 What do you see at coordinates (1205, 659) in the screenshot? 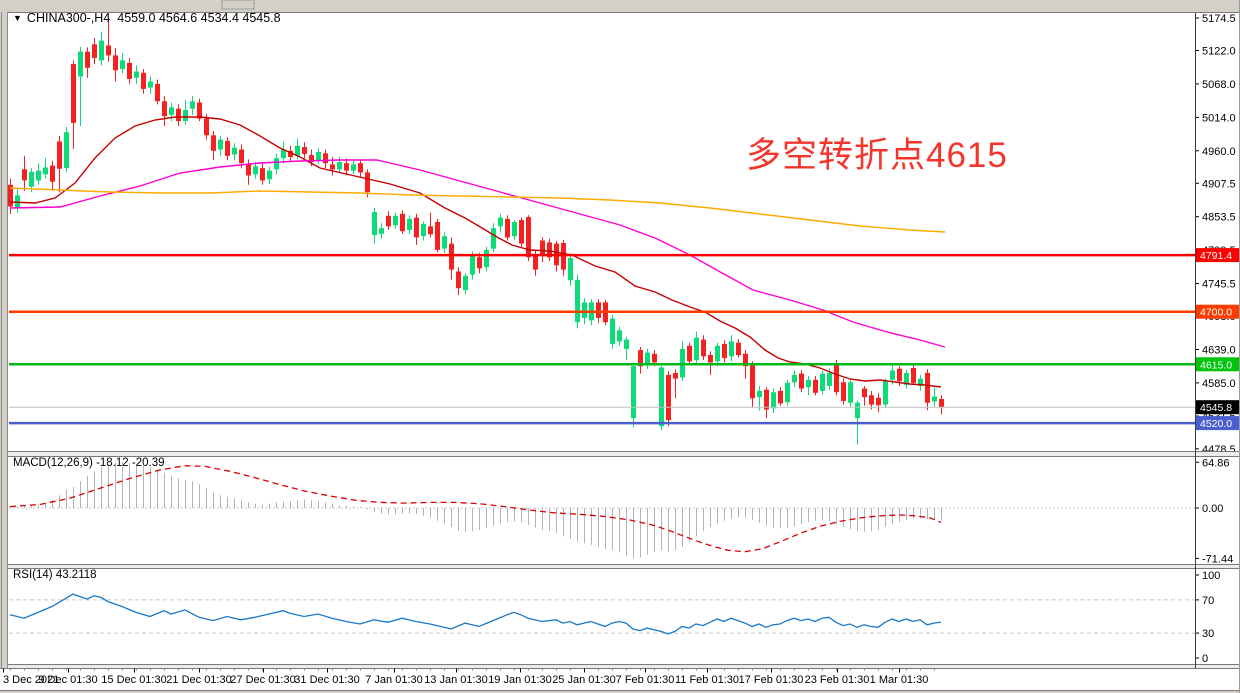
I see `rsi-axis-label: 0` at bounding box center [1205, 659].